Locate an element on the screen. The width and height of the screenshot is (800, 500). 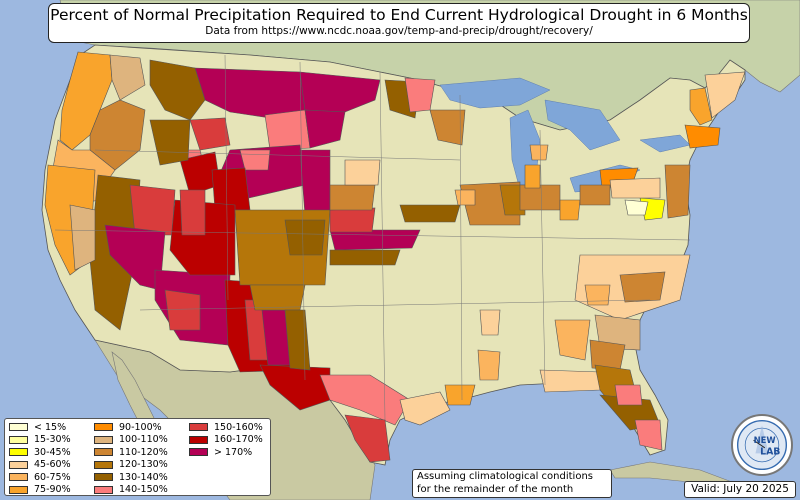
legend-label: 160-170% is located at coordinates (238, 440).